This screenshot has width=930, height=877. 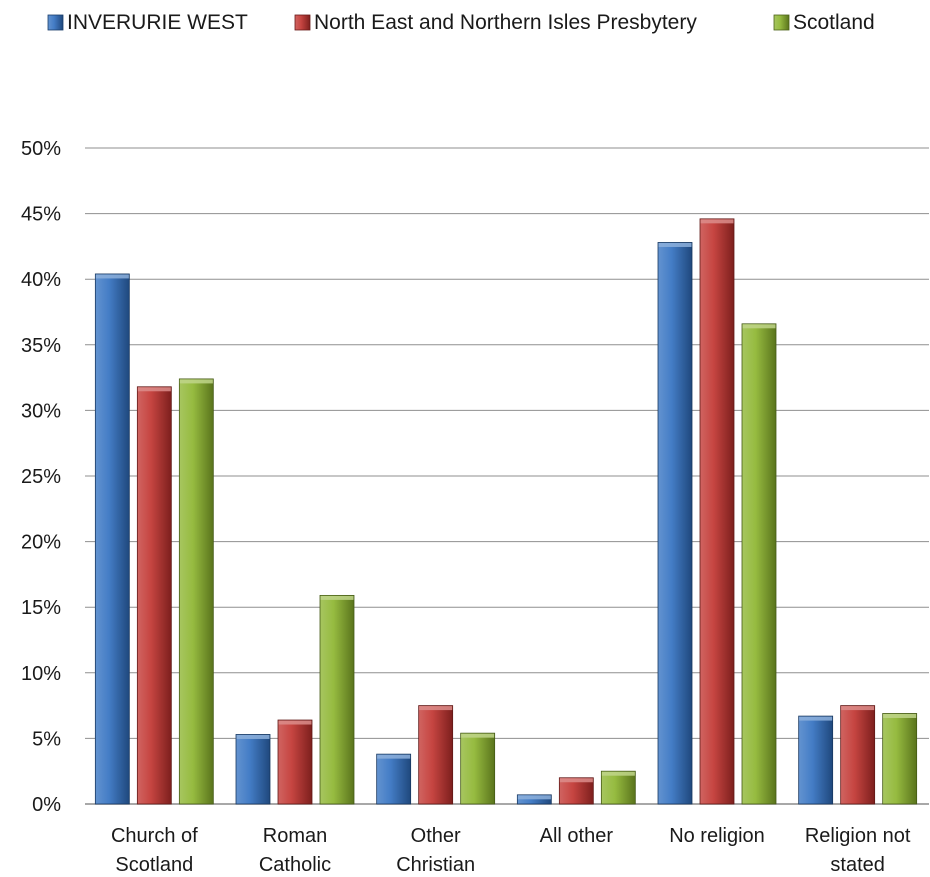 I want to click on x-tick-label-line: Church of, so click(x=154, y=836).